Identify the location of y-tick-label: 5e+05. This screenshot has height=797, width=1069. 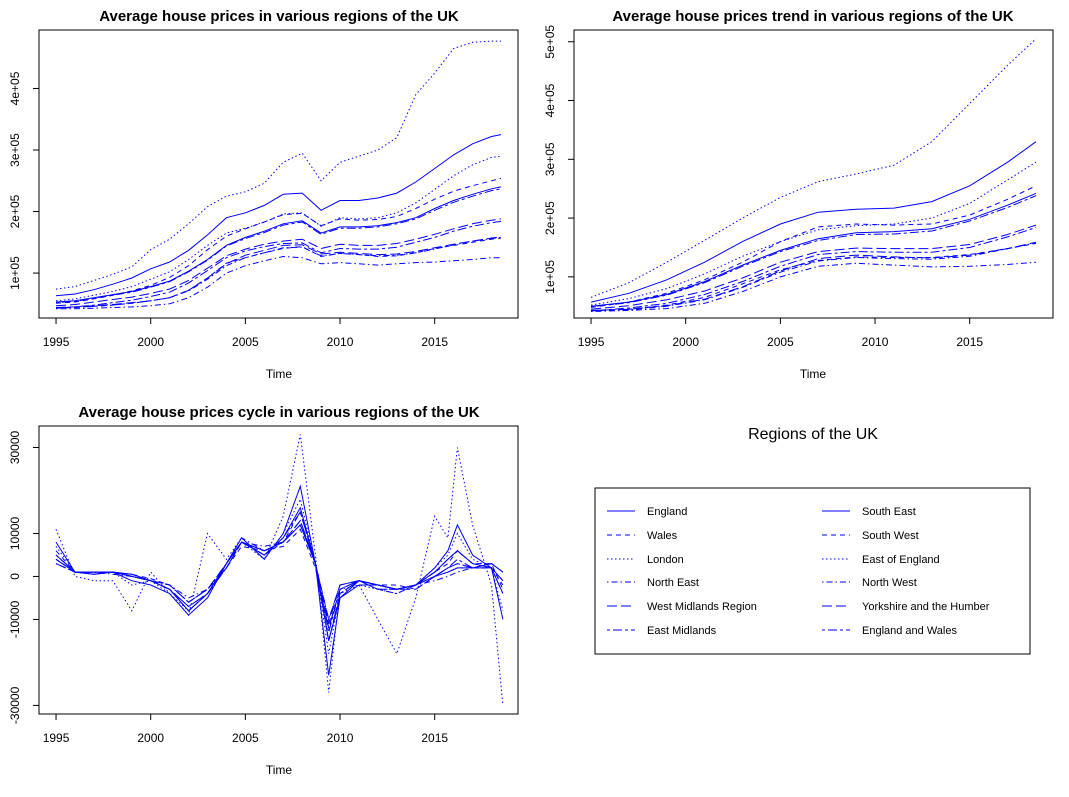
(550, 42).